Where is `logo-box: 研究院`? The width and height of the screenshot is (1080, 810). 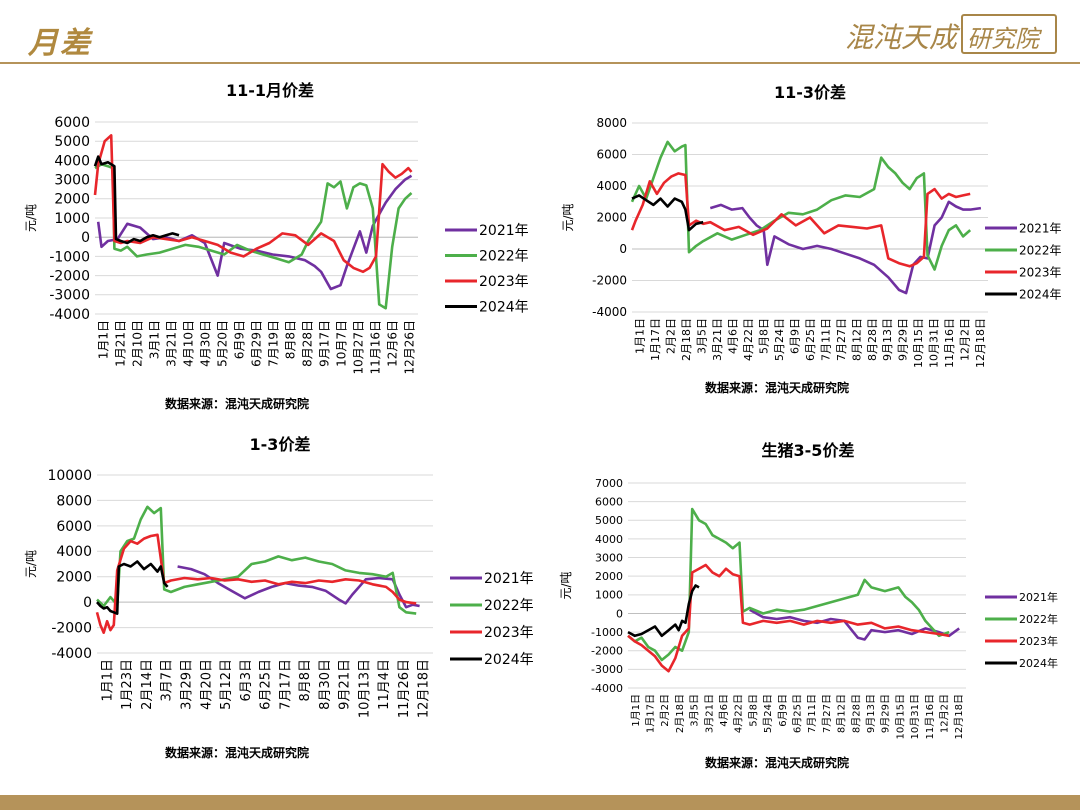 logo-box: 研究院 is located at coordinates (1009, 34).